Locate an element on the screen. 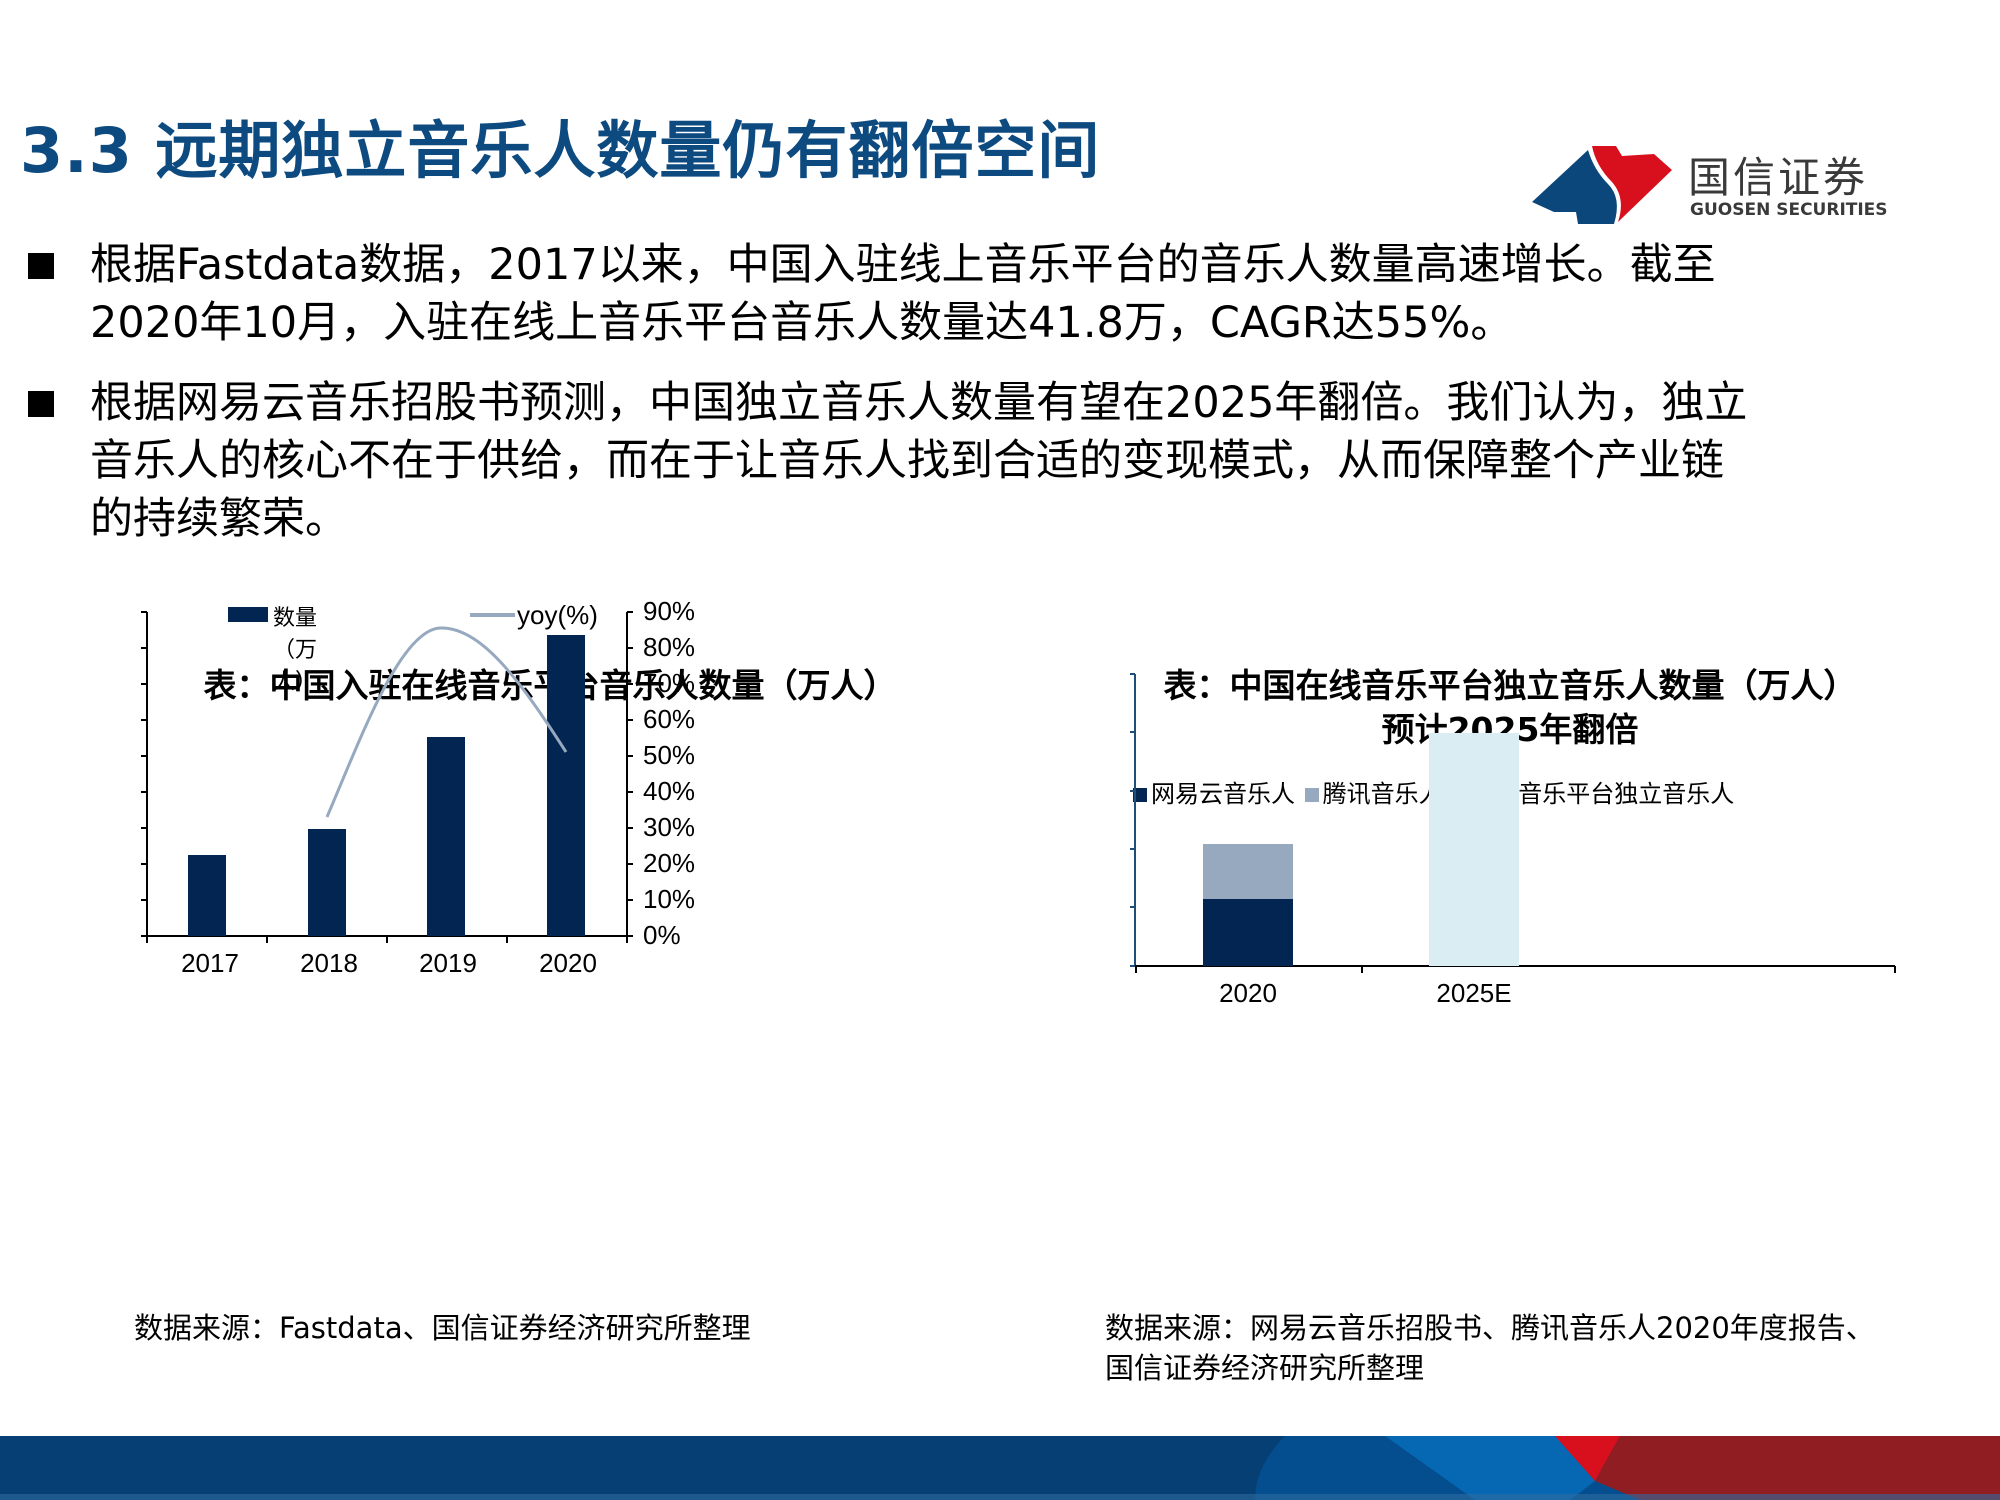 The width and height of the screenshot is (2000, 1500). right-chart-source-line2: 国信证券经济研究所整理 is located at coordinates (1265, 1368).